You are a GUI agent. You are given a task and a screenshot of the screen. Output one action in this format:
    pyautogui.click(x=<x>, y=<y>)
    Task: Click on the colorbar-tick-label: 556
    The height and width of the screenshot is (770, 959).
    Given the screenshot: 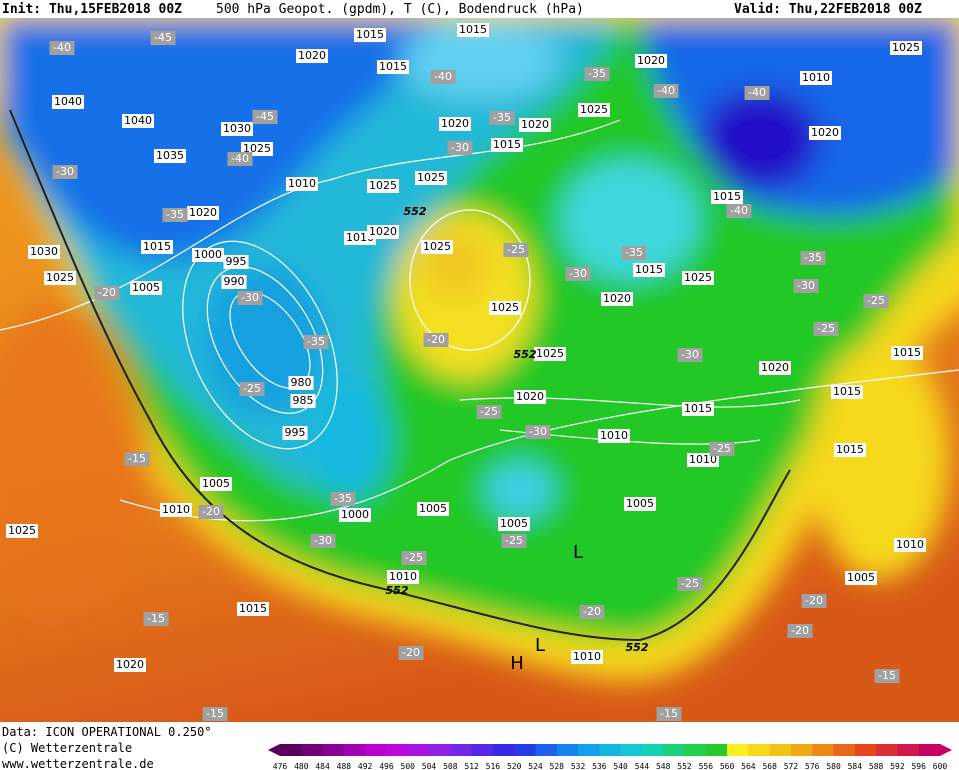 What is the action you would take?
    pyautogui.click(x=706, y=766)
    